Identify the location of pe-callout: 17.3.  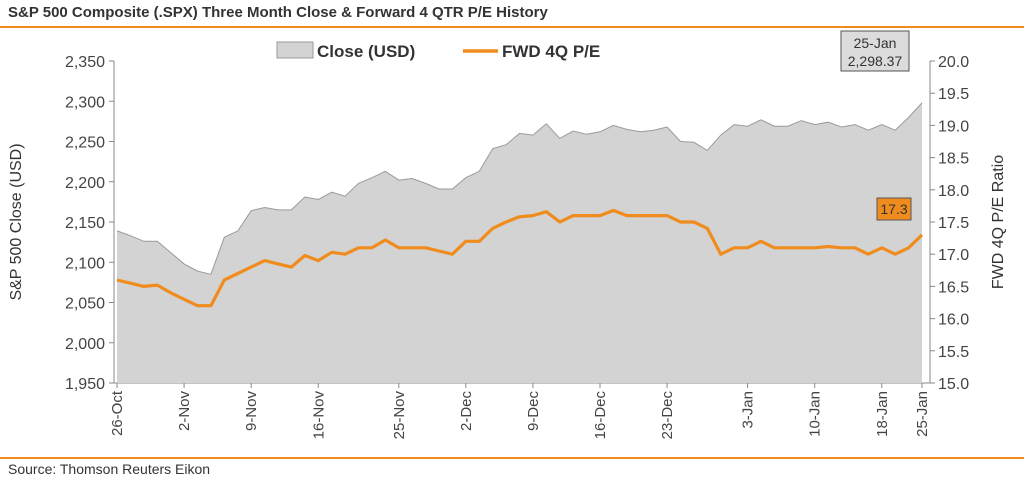
(894, 209).